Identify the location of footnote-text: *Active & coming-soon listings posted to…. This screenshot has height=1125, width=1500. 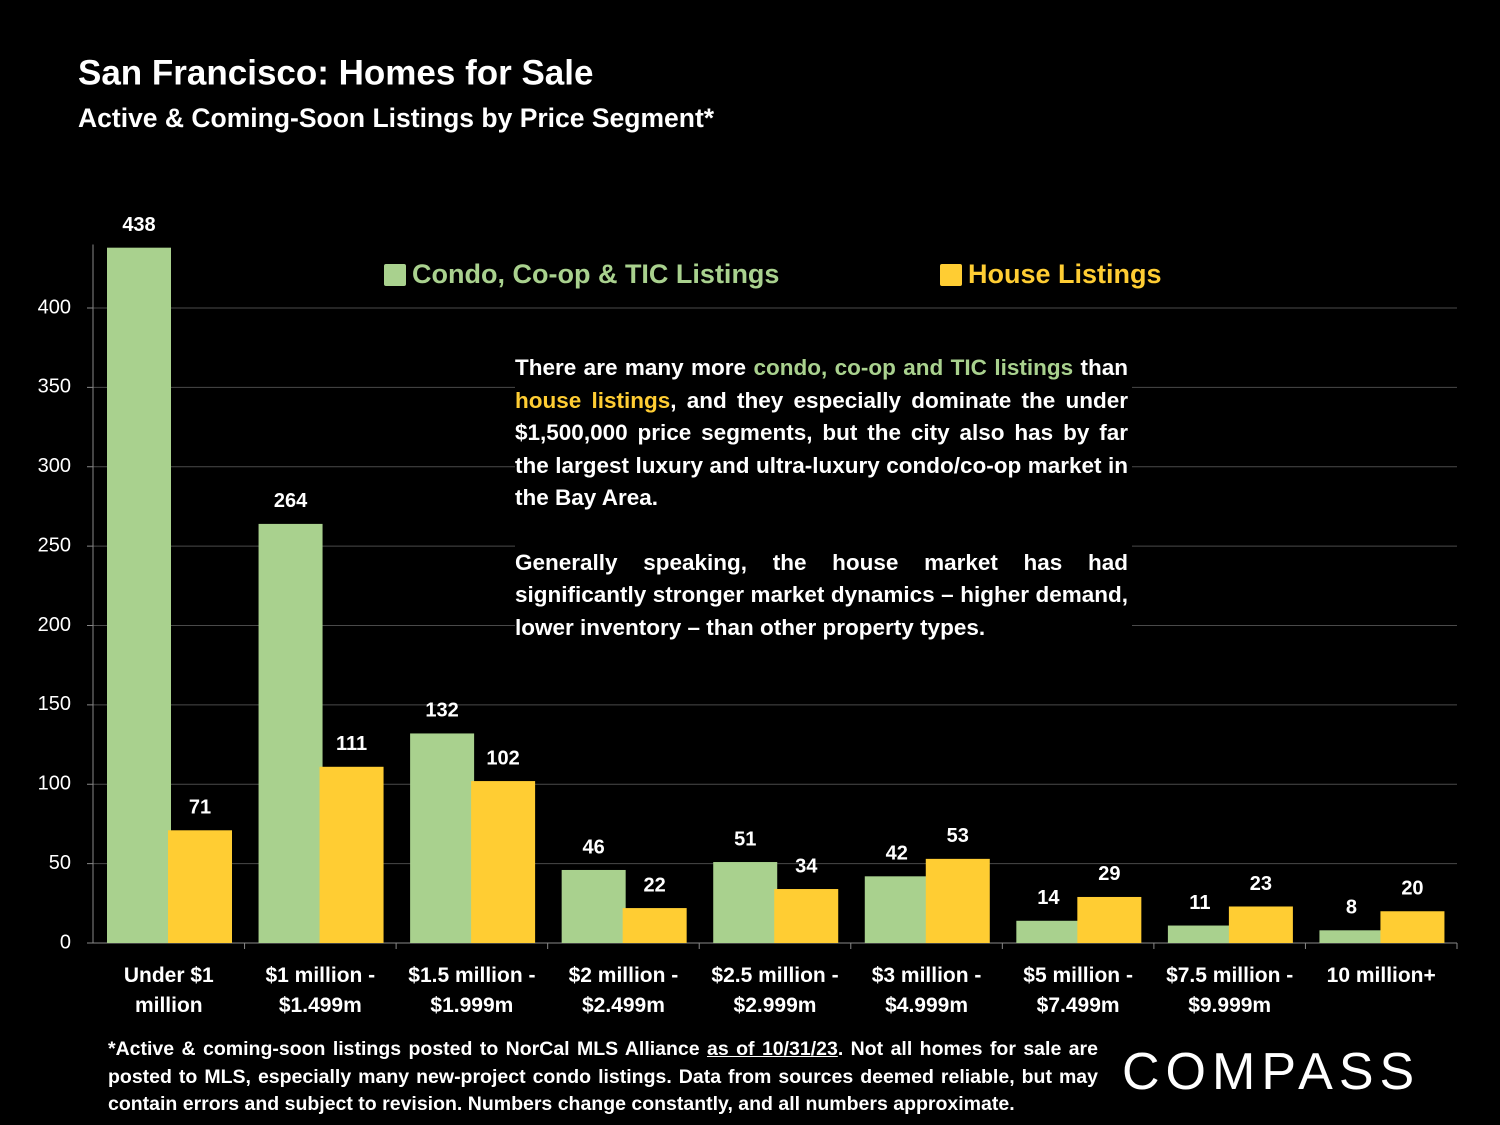
(408, 1049).